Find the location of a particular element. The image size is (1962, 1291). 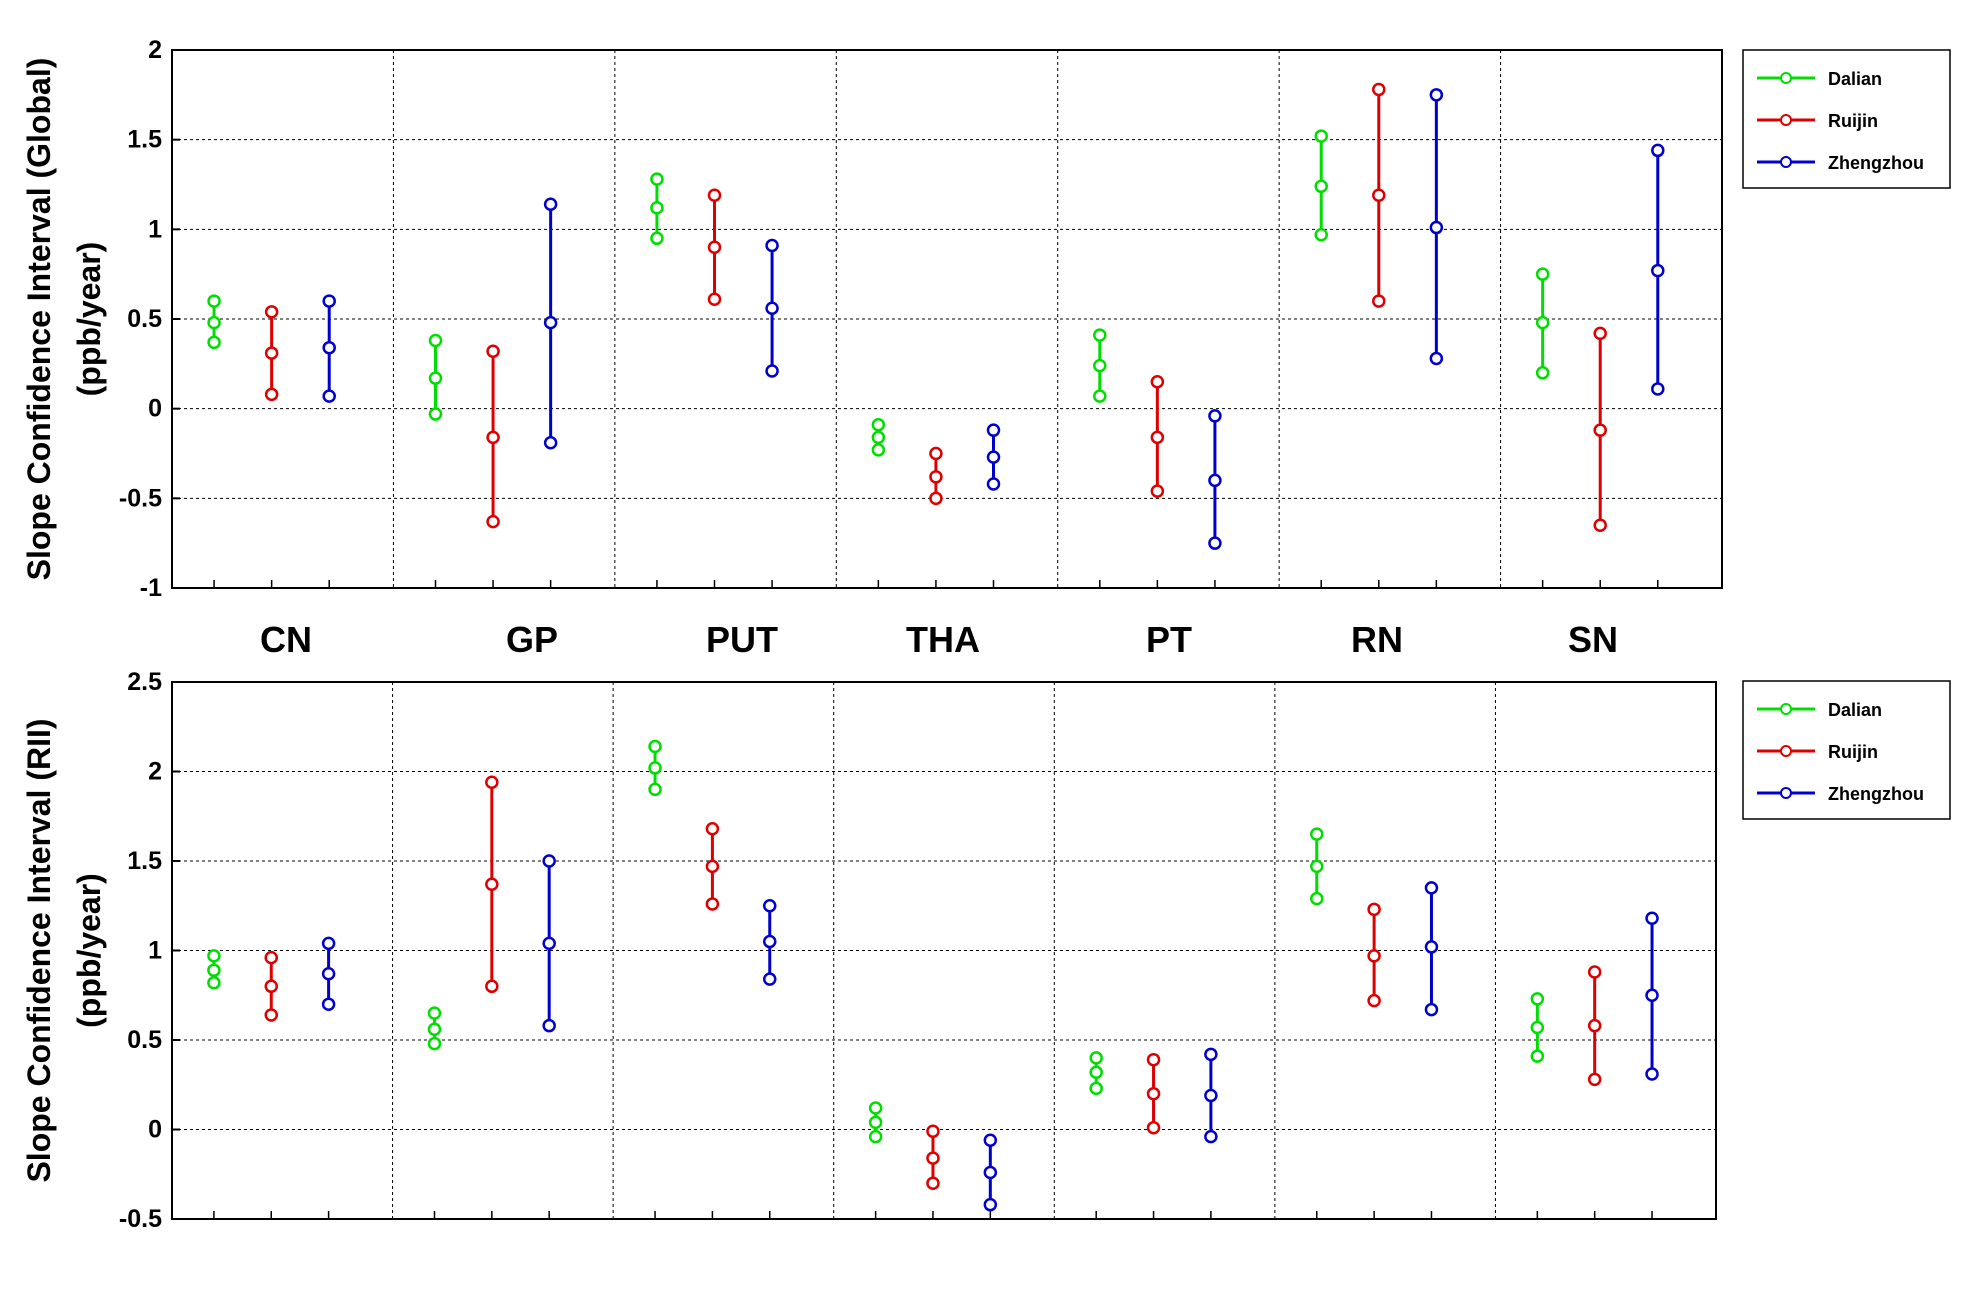

category-label-sn: SN is located at coordinates (1593, 639).